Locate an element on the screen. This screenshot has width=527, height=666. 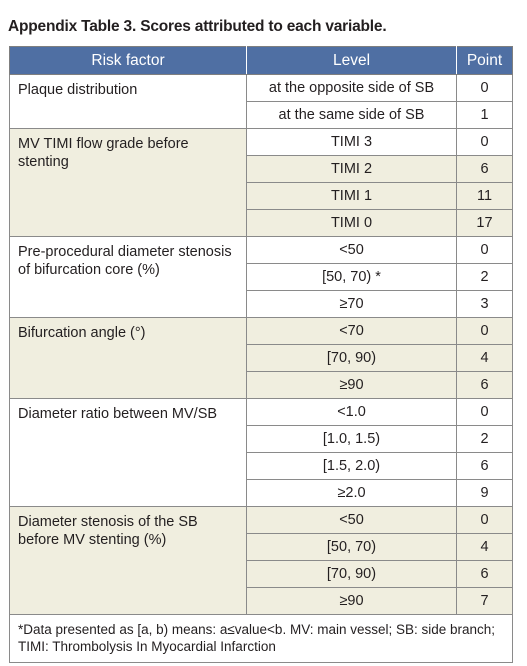
table-row: at the same side of SB 1 is located at coordinates (261, 115).